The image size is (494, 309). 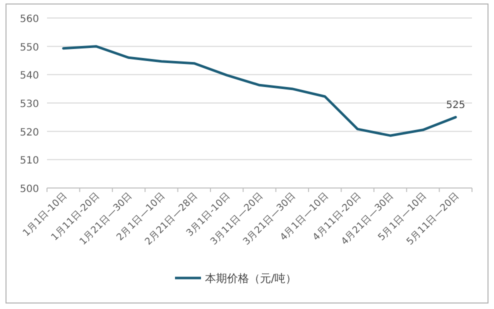 What do you see at coordinates (29, 189) in the screenshot?
I see `y-tick-label: 500` at bounding box center [29, 189].